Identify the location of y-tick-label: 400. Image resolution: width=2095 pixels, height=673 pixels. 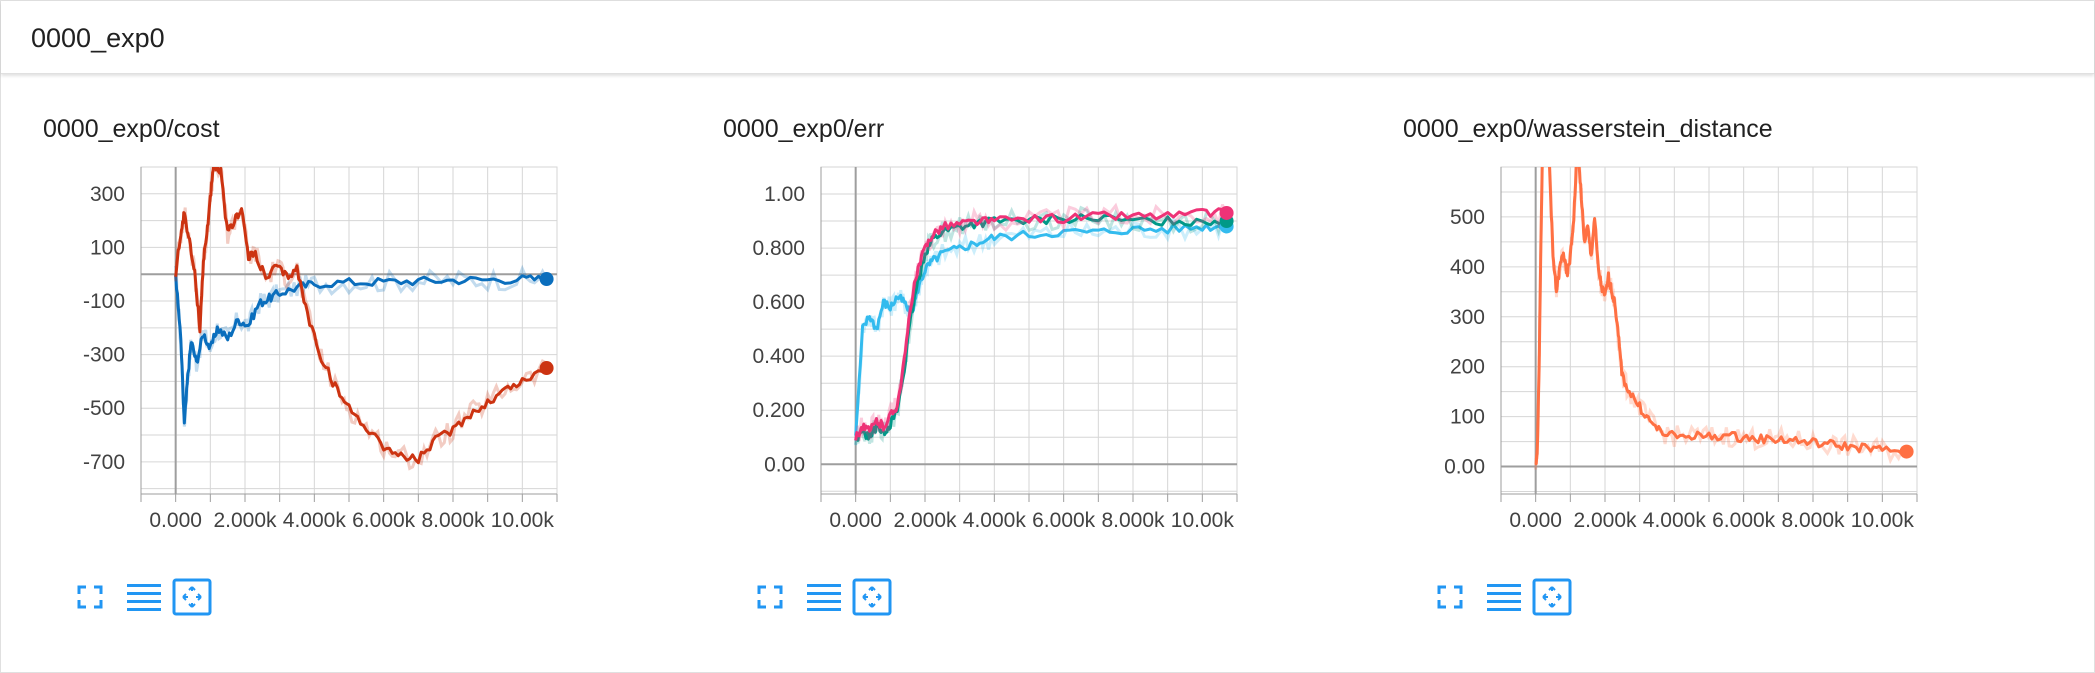
(1467, 267).